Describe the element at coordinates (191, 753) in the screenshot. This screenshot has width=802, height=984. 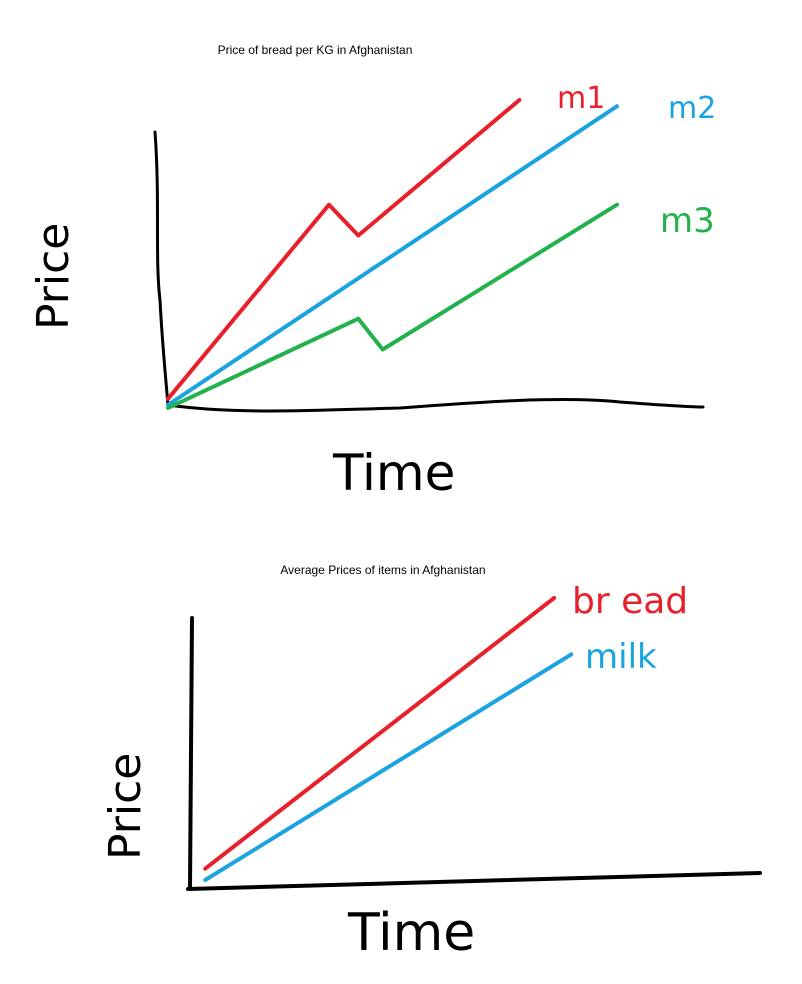
I see `chart-2-y-axis` at that location.